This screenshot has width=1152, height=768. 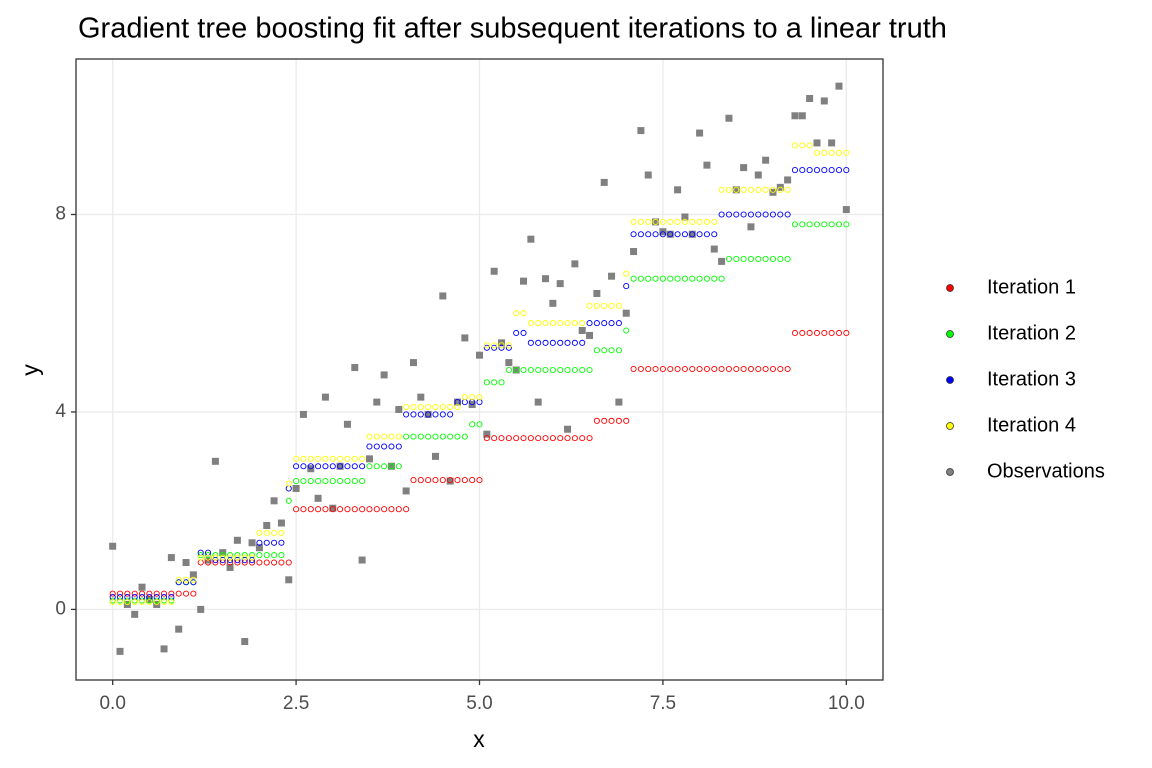 I want to click on legend-label: Observations, so click(x=1046, y=471).